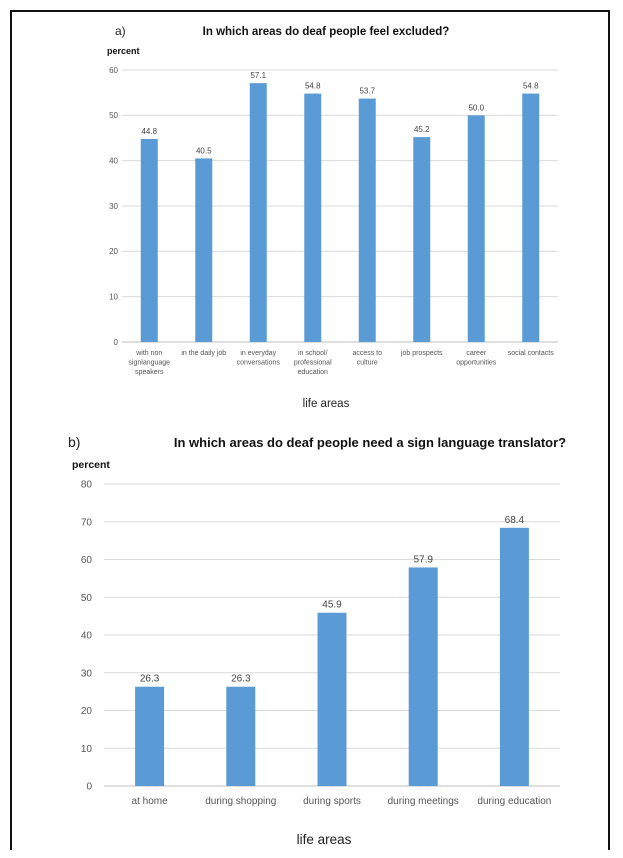 The height and width of the screenshot is (858, 623). What do you see at coordinates (367, 358) in the screenshot?
I see `x-tick-label: access to culture` at bounding box center [367, 358].